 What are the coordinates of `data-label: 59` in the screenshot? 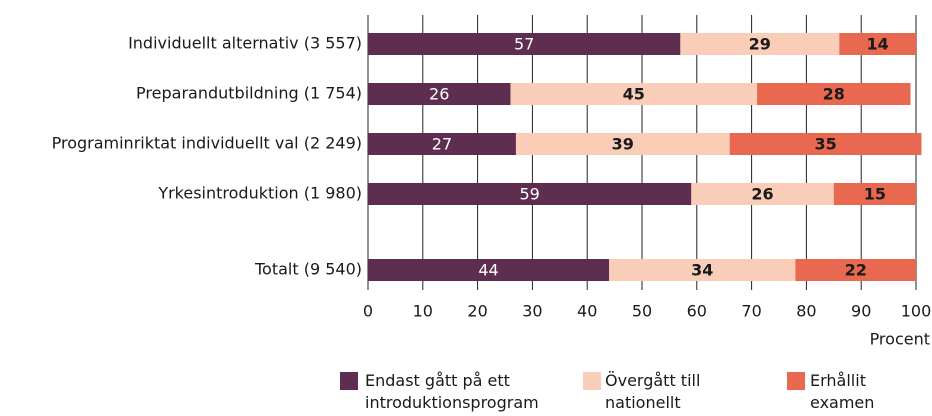 It's located at (529, 194).